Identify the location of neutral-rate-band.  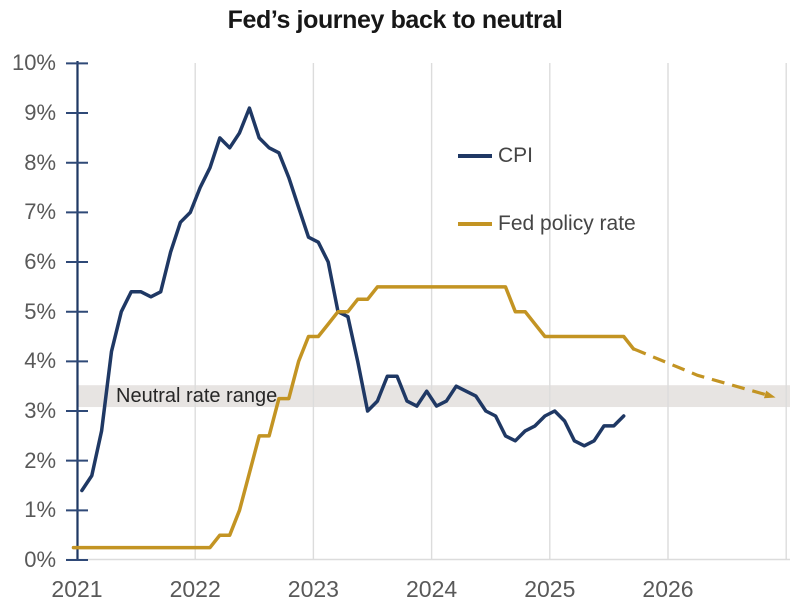
(433, 396).